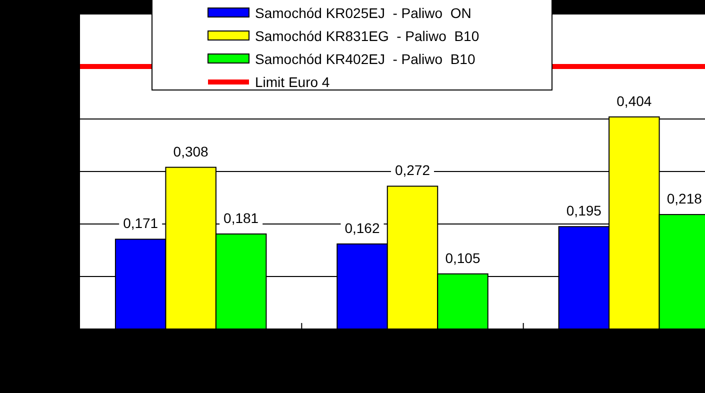  What do you see at coordinates (634, 100) in the screenshot?
I see `data-label: 0,404` at bounding box center [634, 100].